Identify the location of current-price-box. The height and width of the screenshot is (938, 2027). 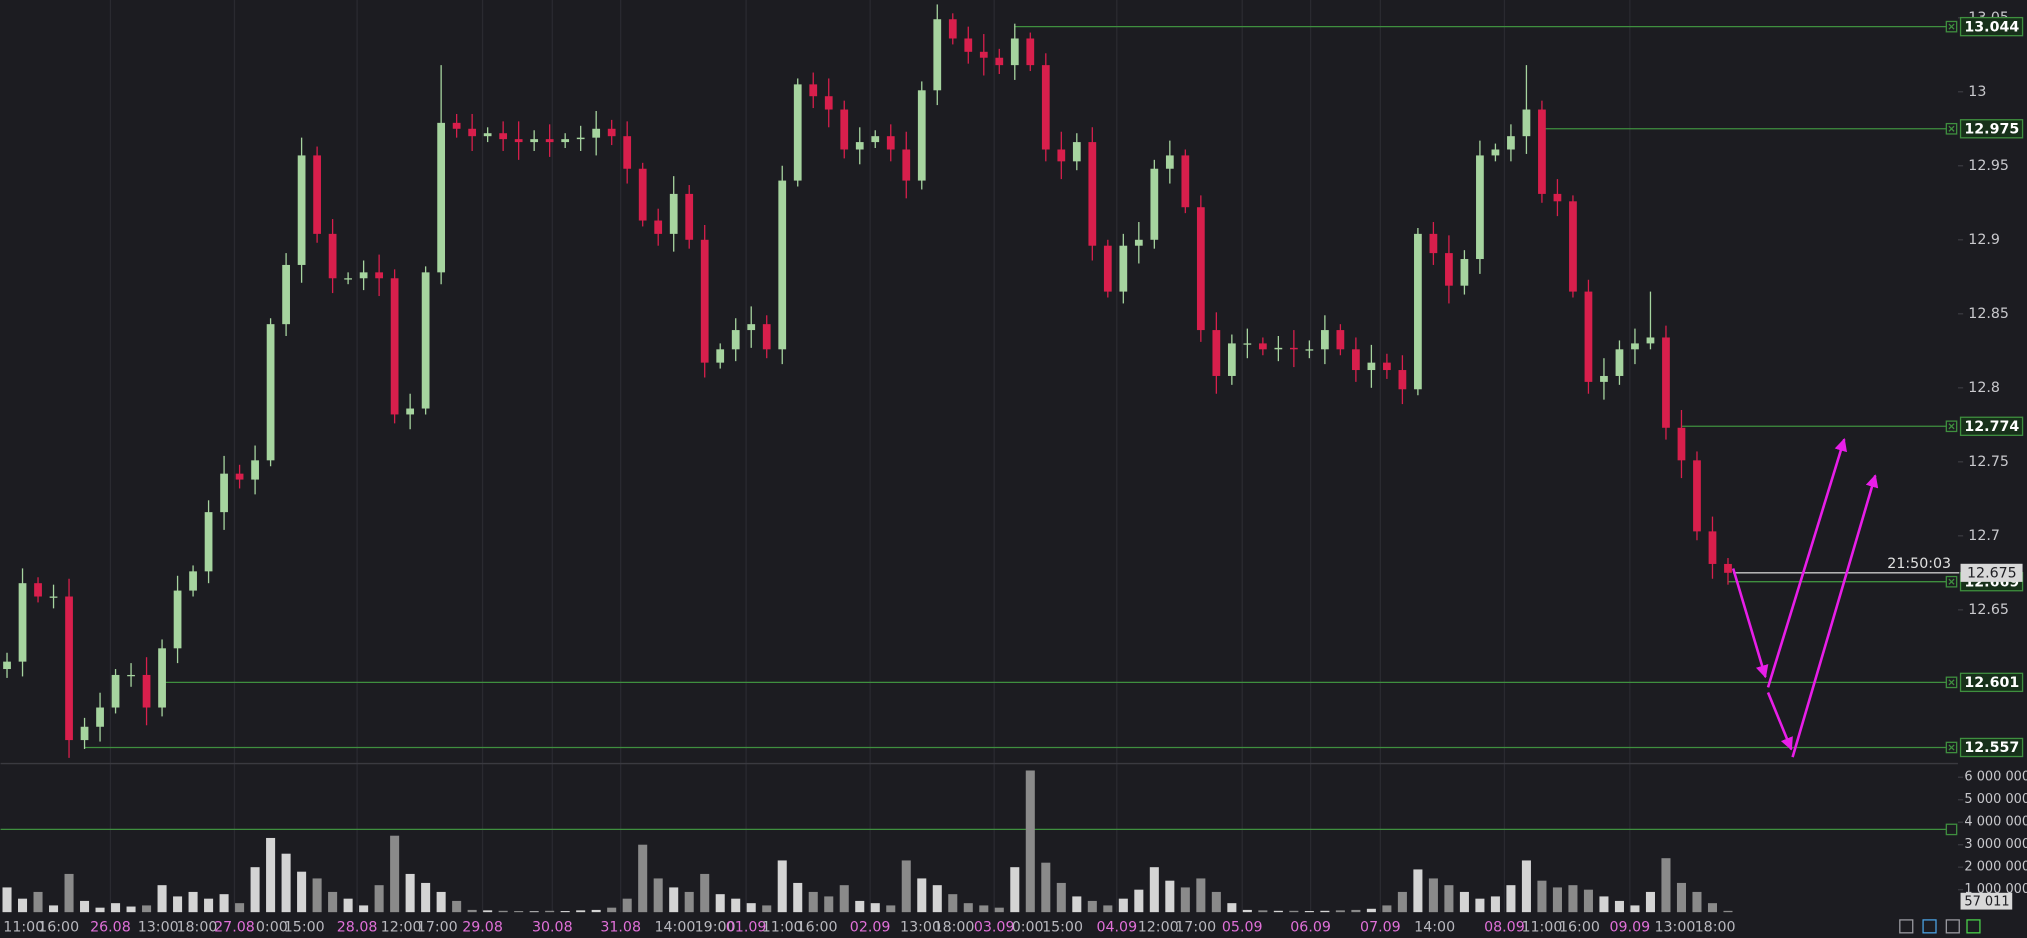
(1991, 572).